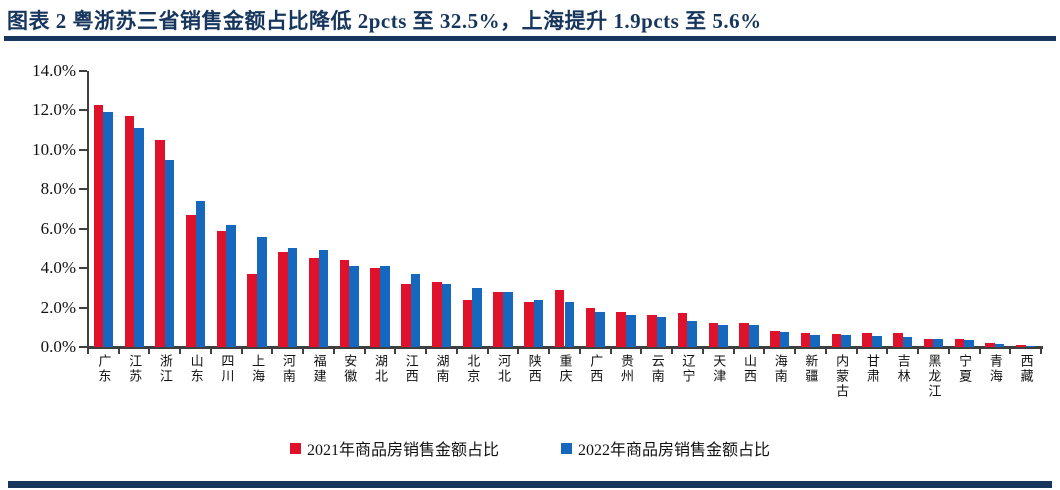 This screenshot has height=490, width=1060. I want to click on bar-2022-山西, so click(753, 336).